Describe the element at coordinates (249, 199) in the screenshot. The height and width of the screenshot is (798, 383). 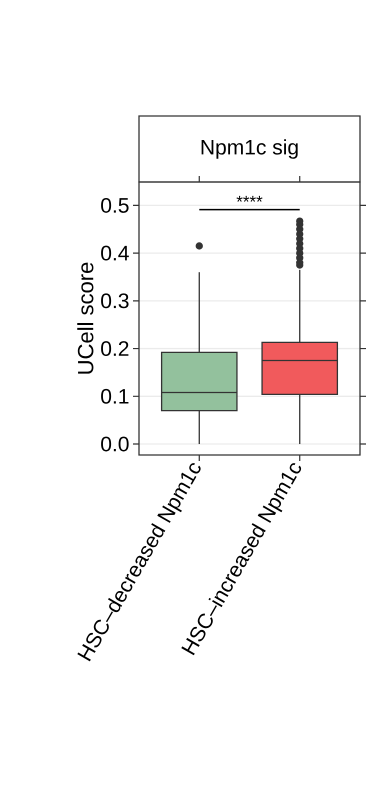
I see `annotation: ****` at that location.